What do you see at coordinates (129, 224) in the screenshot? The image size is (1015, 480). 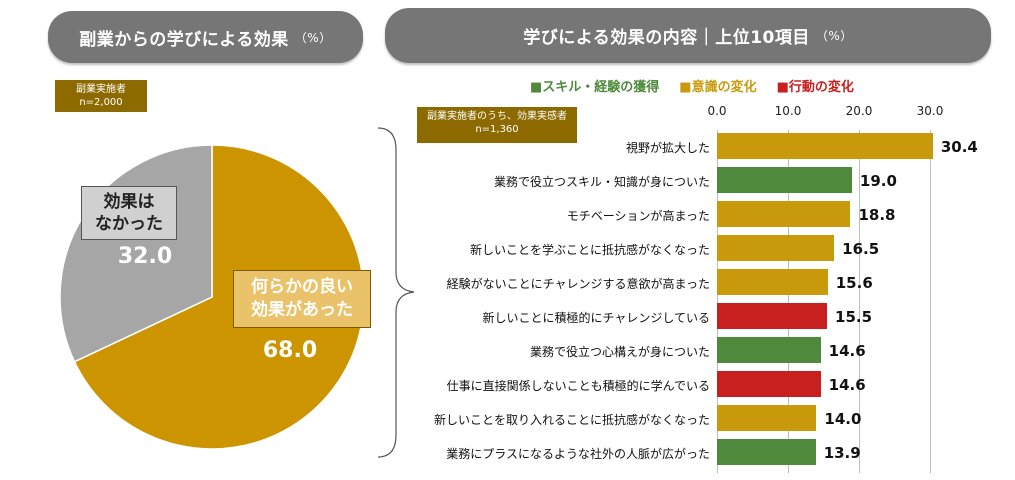 I see `pie-label-no-line2: なかった` at bounding box center [129, 224].